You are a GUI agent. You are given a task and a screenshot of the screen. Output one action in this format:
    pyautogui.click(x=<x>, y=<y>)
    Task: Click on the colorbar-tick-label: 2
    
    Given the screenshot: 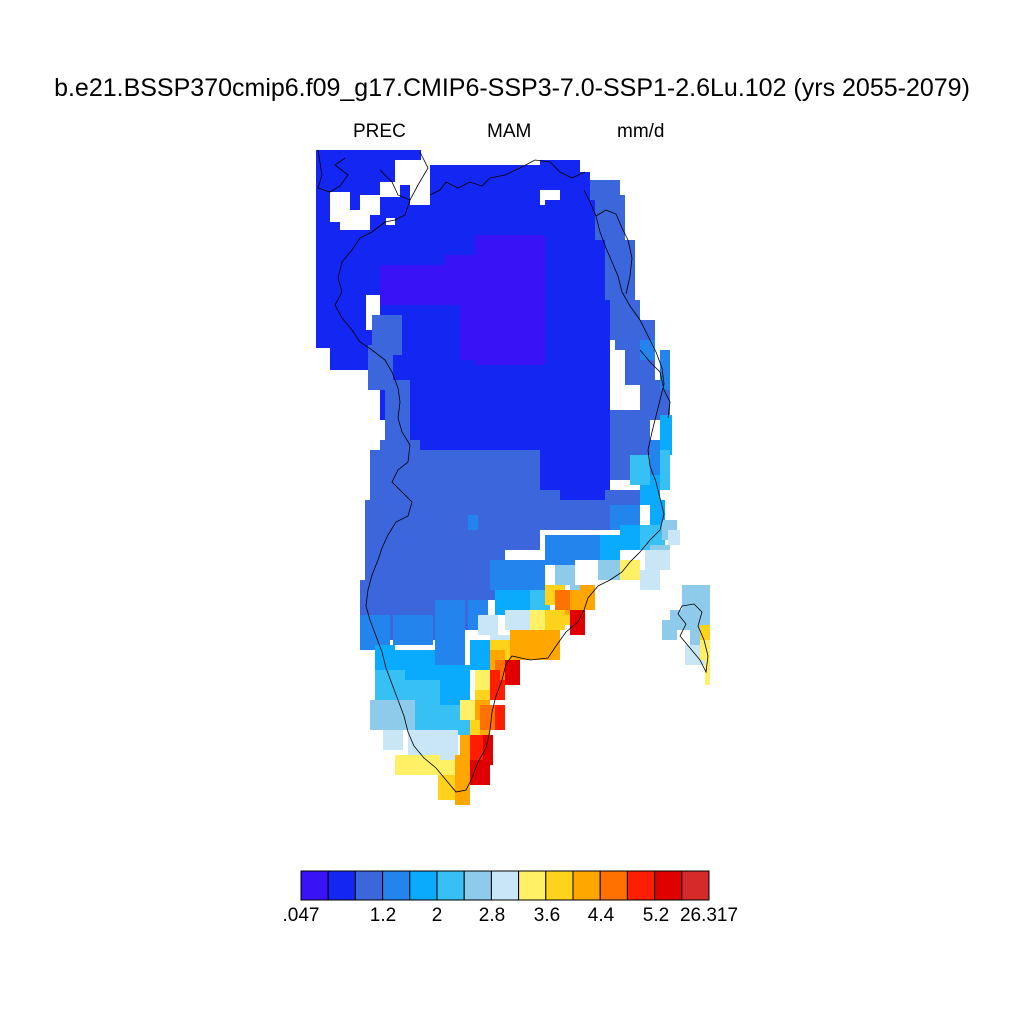 What is the action you would take?
    pyautogui.click(x=437, y=915)
    